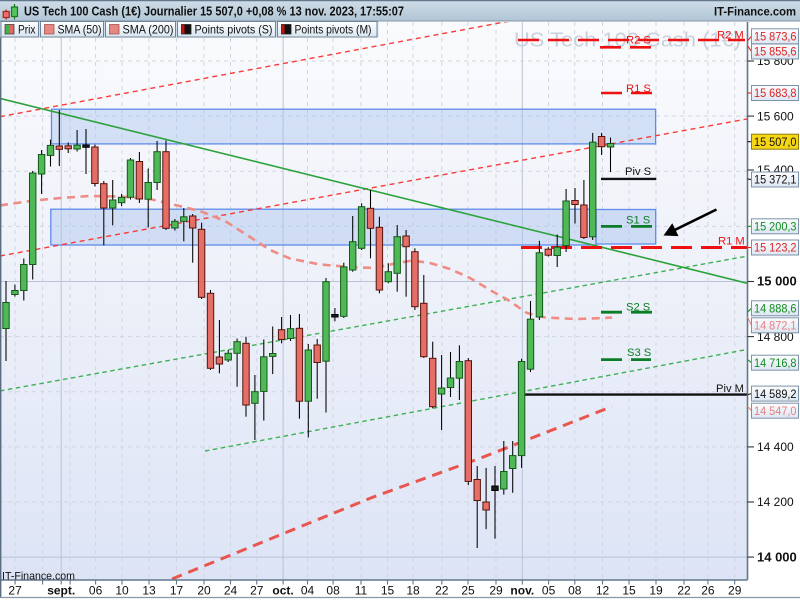 The width and height of the screenshot is (800, 600). What do you see at coordinates (234, 30) in the screenshot?
I see `svg-text: Points pivots (S)` at bounding box center [234, 30].